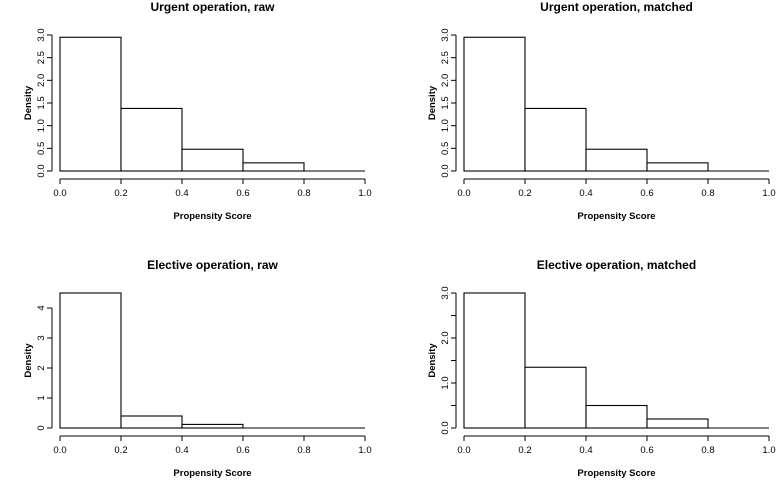 This screenshot has height=483, width=778. What do you see at coordinates (41, 427) in the screenshot?
I see `y-tick-label: 0` at bounding box center [41, 427].